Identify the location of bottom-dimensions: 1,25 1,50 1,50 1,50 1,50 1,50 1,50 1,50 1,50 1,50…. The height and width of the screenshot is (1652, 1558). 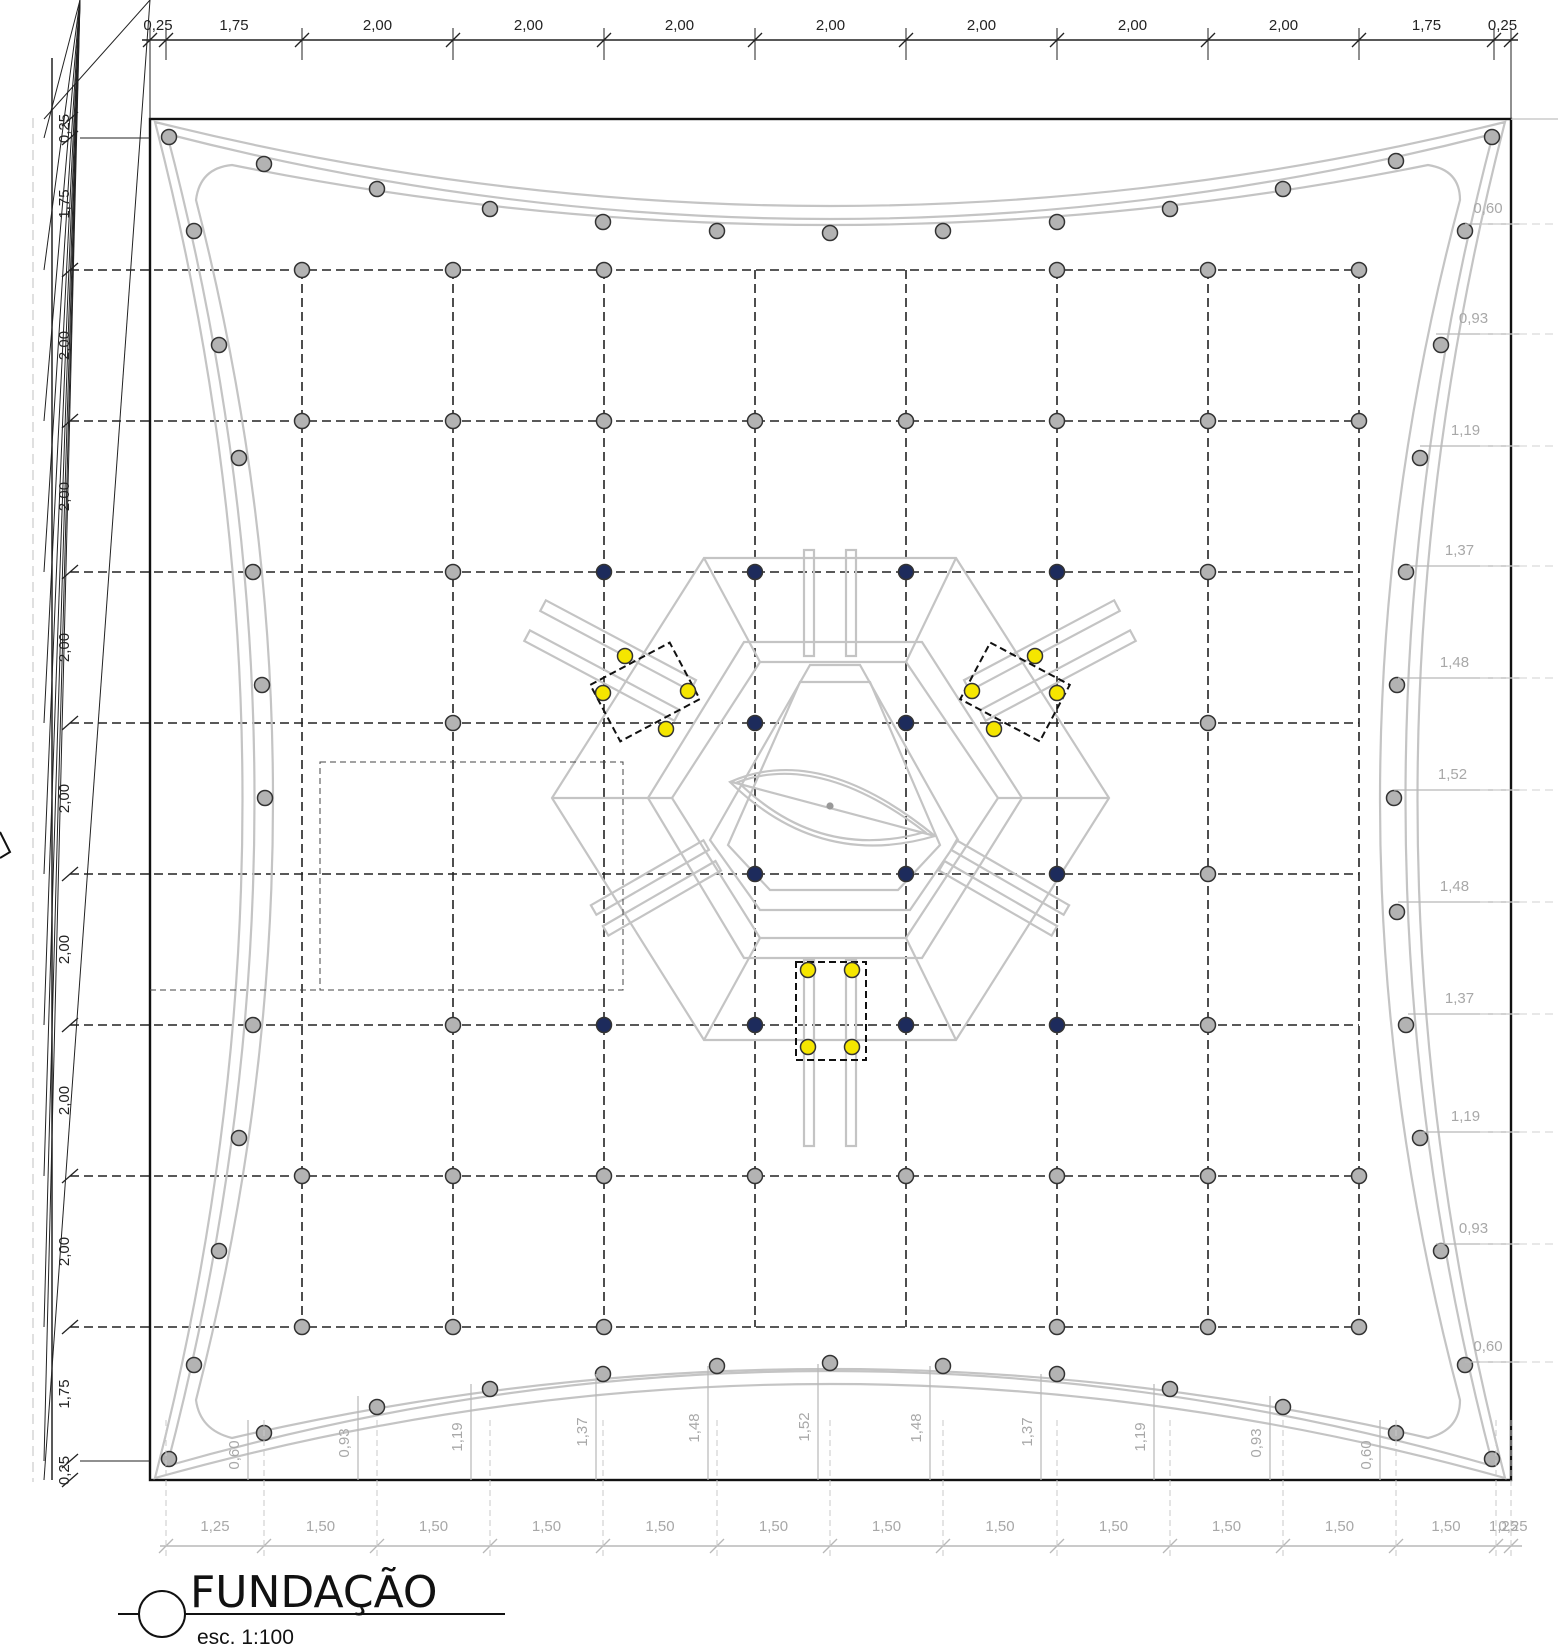
(843, 1488).